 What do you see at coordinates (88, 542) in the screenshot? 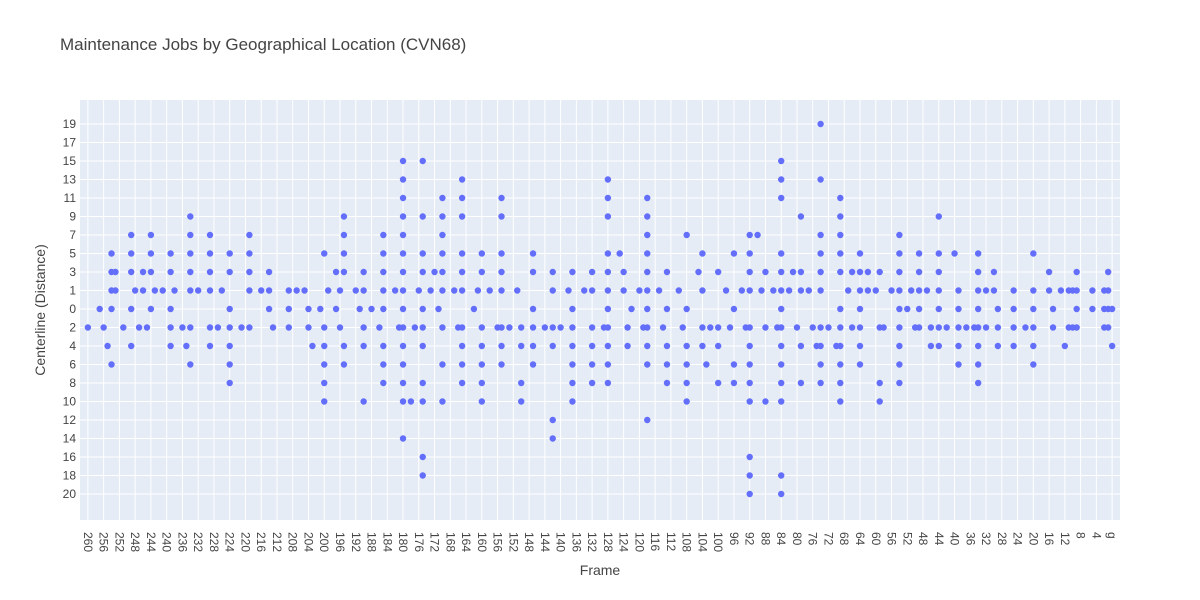
I see `x-tick-label: 260` at bounding box center [88, 542].